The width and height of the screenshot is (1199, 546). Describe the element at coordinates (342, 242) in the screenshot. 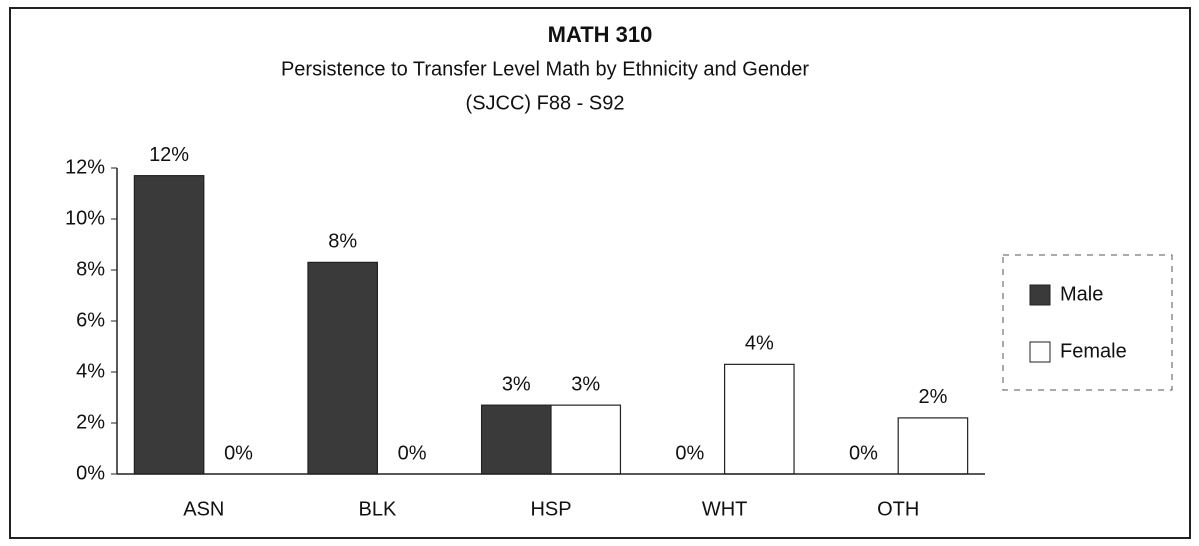

I see `value-label: 8%` at that location.